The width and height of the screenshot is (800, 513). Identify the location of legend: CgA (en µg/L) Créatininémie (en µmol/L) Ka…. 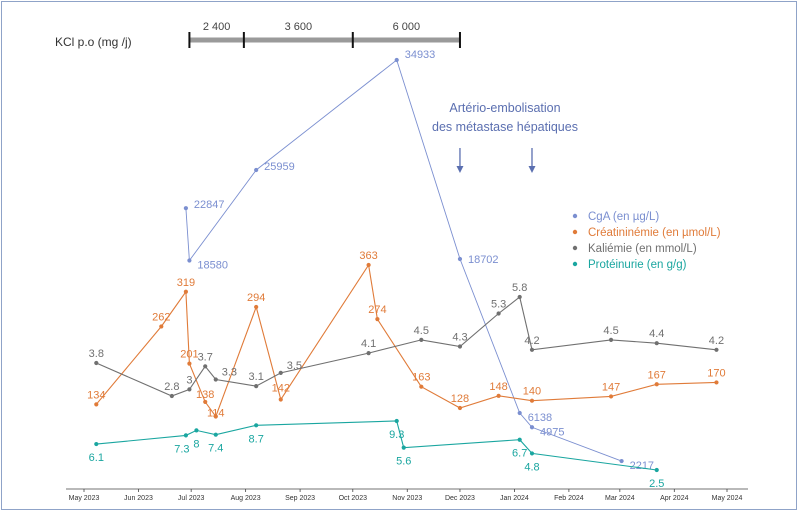
(646, 241).